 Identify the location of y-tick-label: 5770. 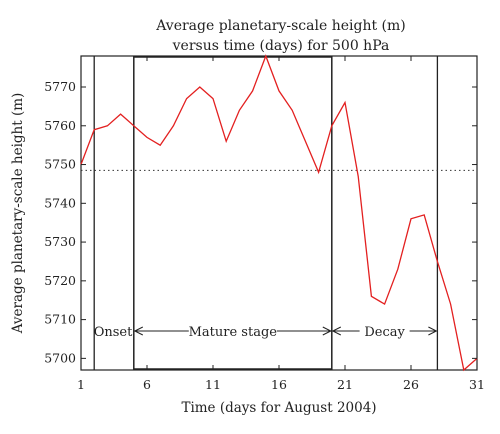
(60, 86).